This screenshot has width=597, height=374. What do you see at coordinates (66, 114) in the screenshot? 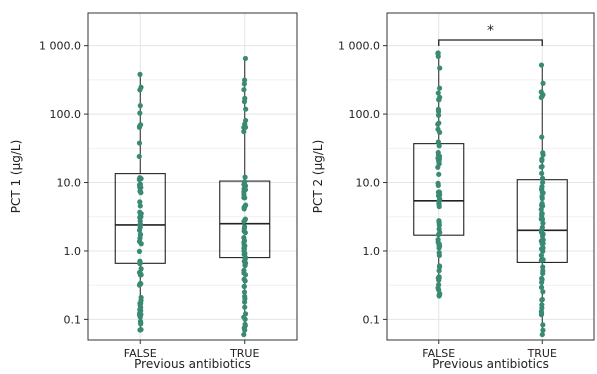
I see `y-tick-label: 100.0` at bounding box center [66, 114].